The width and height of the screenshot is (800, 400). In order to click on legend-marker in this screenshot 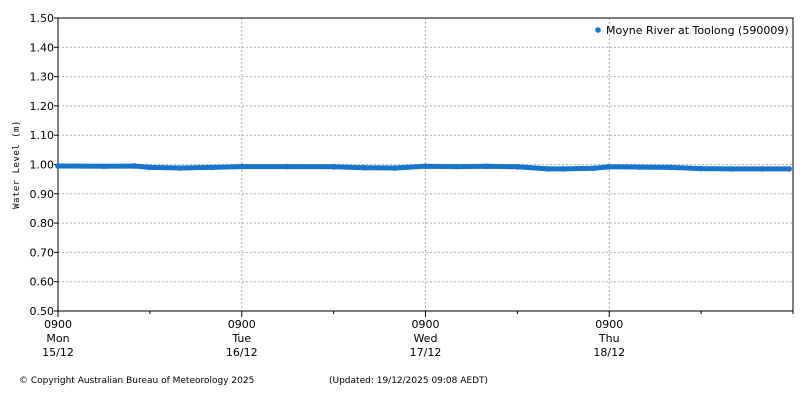, I will do `click(598, 30)`.